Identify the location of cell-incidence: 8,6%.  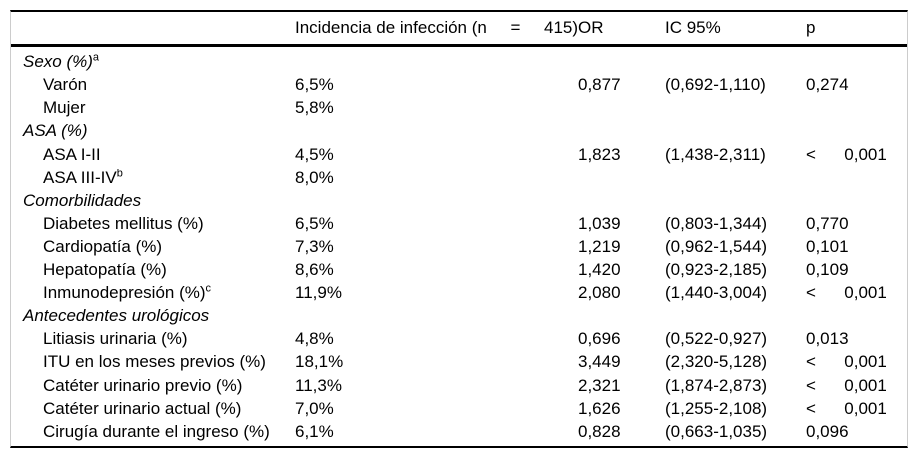
(314, 270).